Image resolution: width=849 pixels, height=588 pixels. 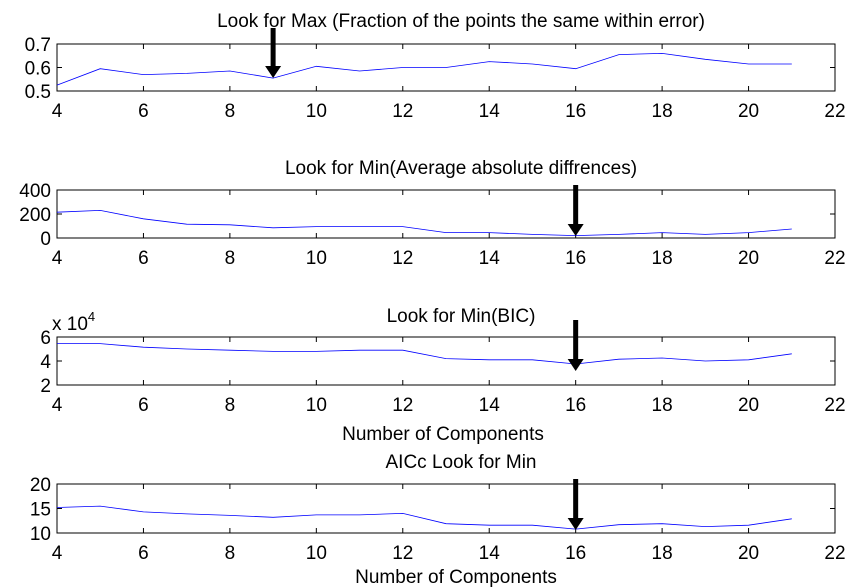 What do you see at coordinates (45, 239) in the screenshot?
I see `y-tick-label: 0` at bounding box center [45, 239].